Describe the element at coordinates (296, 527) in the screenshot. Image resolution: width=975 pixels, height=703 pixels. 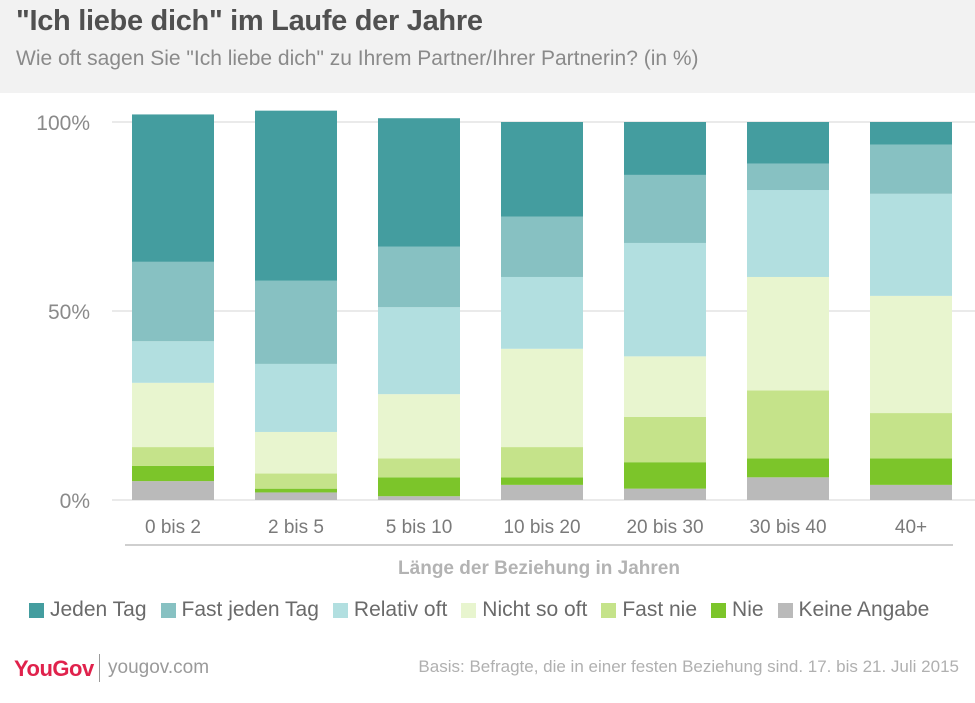
I see `x-tick-label: 2 bis 5` at that location.